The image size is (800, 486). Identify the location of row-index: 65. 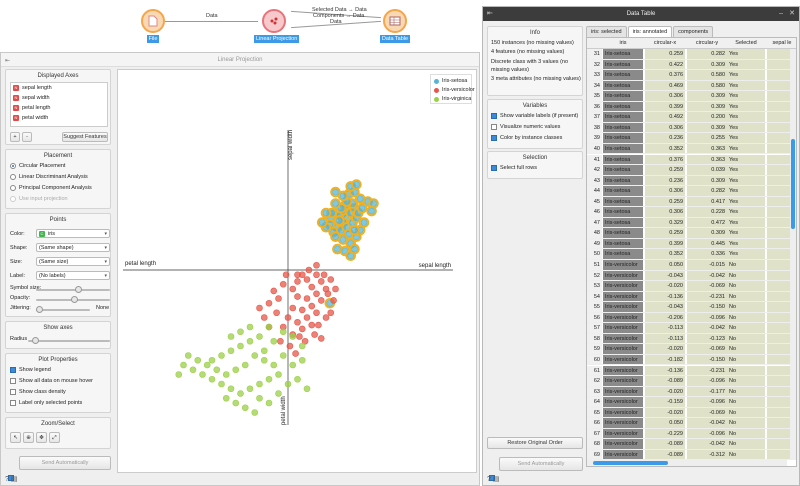
(594, 412).